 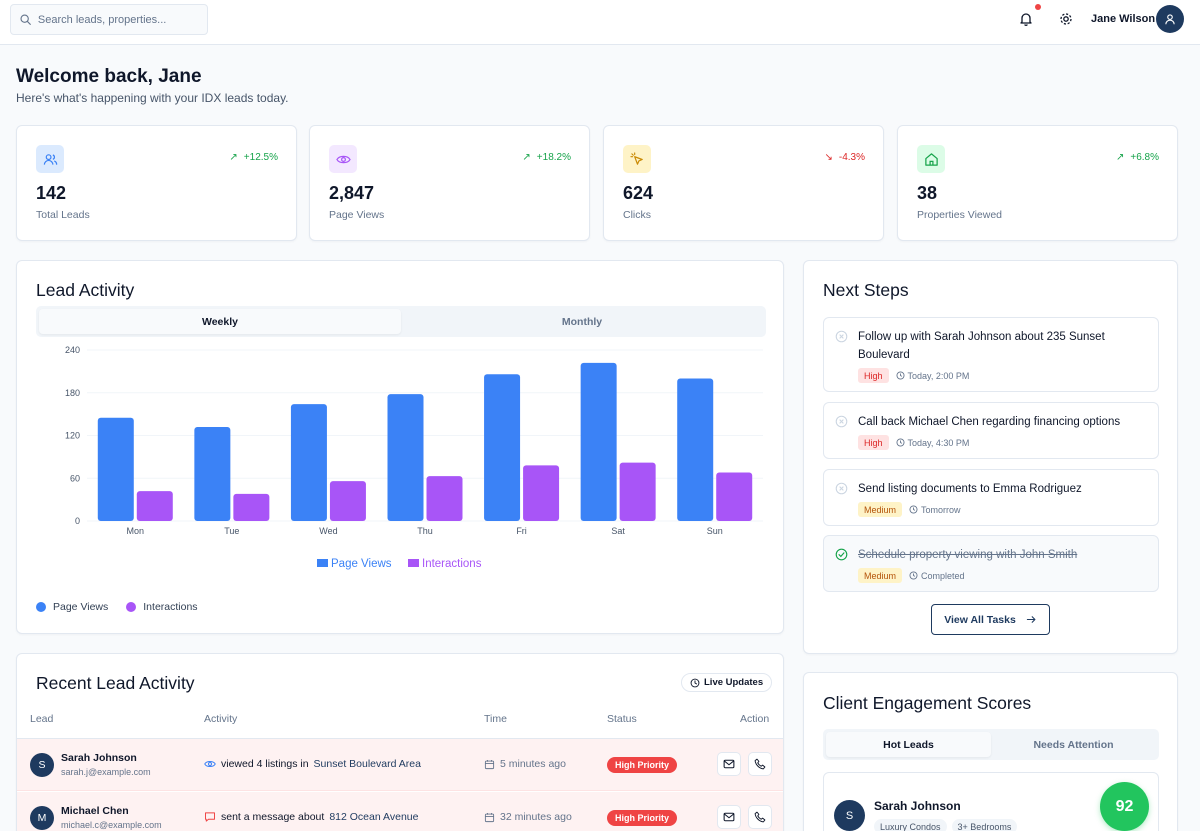 What do you see at coordinates (727, 682) in the screenshot?
I see `live-updates-badge: Live Updates` at bounding box center [727, 682].